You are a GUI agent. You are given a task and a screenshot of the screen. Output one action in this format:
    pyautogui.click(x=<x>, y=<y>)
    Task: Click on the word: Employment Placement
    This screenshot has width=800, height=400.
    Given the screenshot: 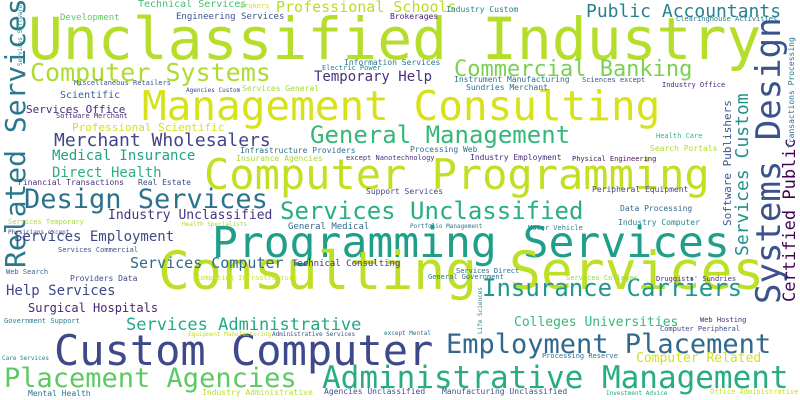 What is the action you would take?
    pyautogui.click(x=609, y=344)
    